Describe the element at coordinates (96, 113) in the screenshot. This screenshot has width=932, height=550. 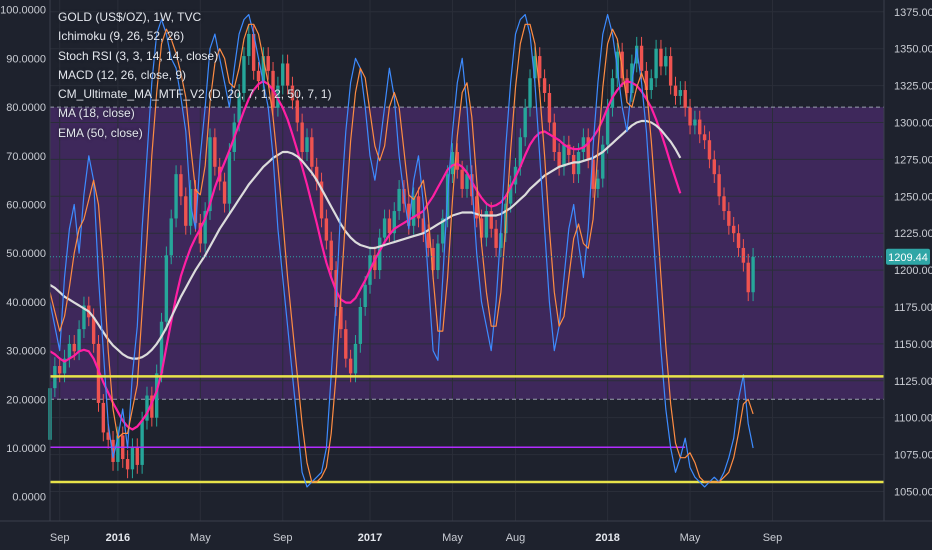
I see `indicator-ma-18: MA (18, close)` at that location.